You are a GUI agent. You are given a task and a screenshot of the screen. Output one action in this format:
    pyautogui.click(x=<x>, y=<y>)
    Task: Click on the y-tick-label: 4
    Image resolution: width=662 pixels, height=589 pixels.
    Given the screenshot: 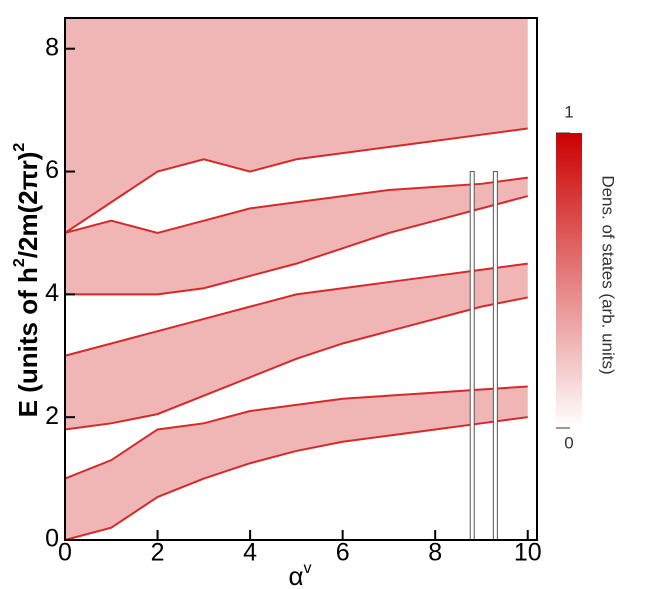 What is the action you would take?
    pyautogui.click(x=52, y=293)
    